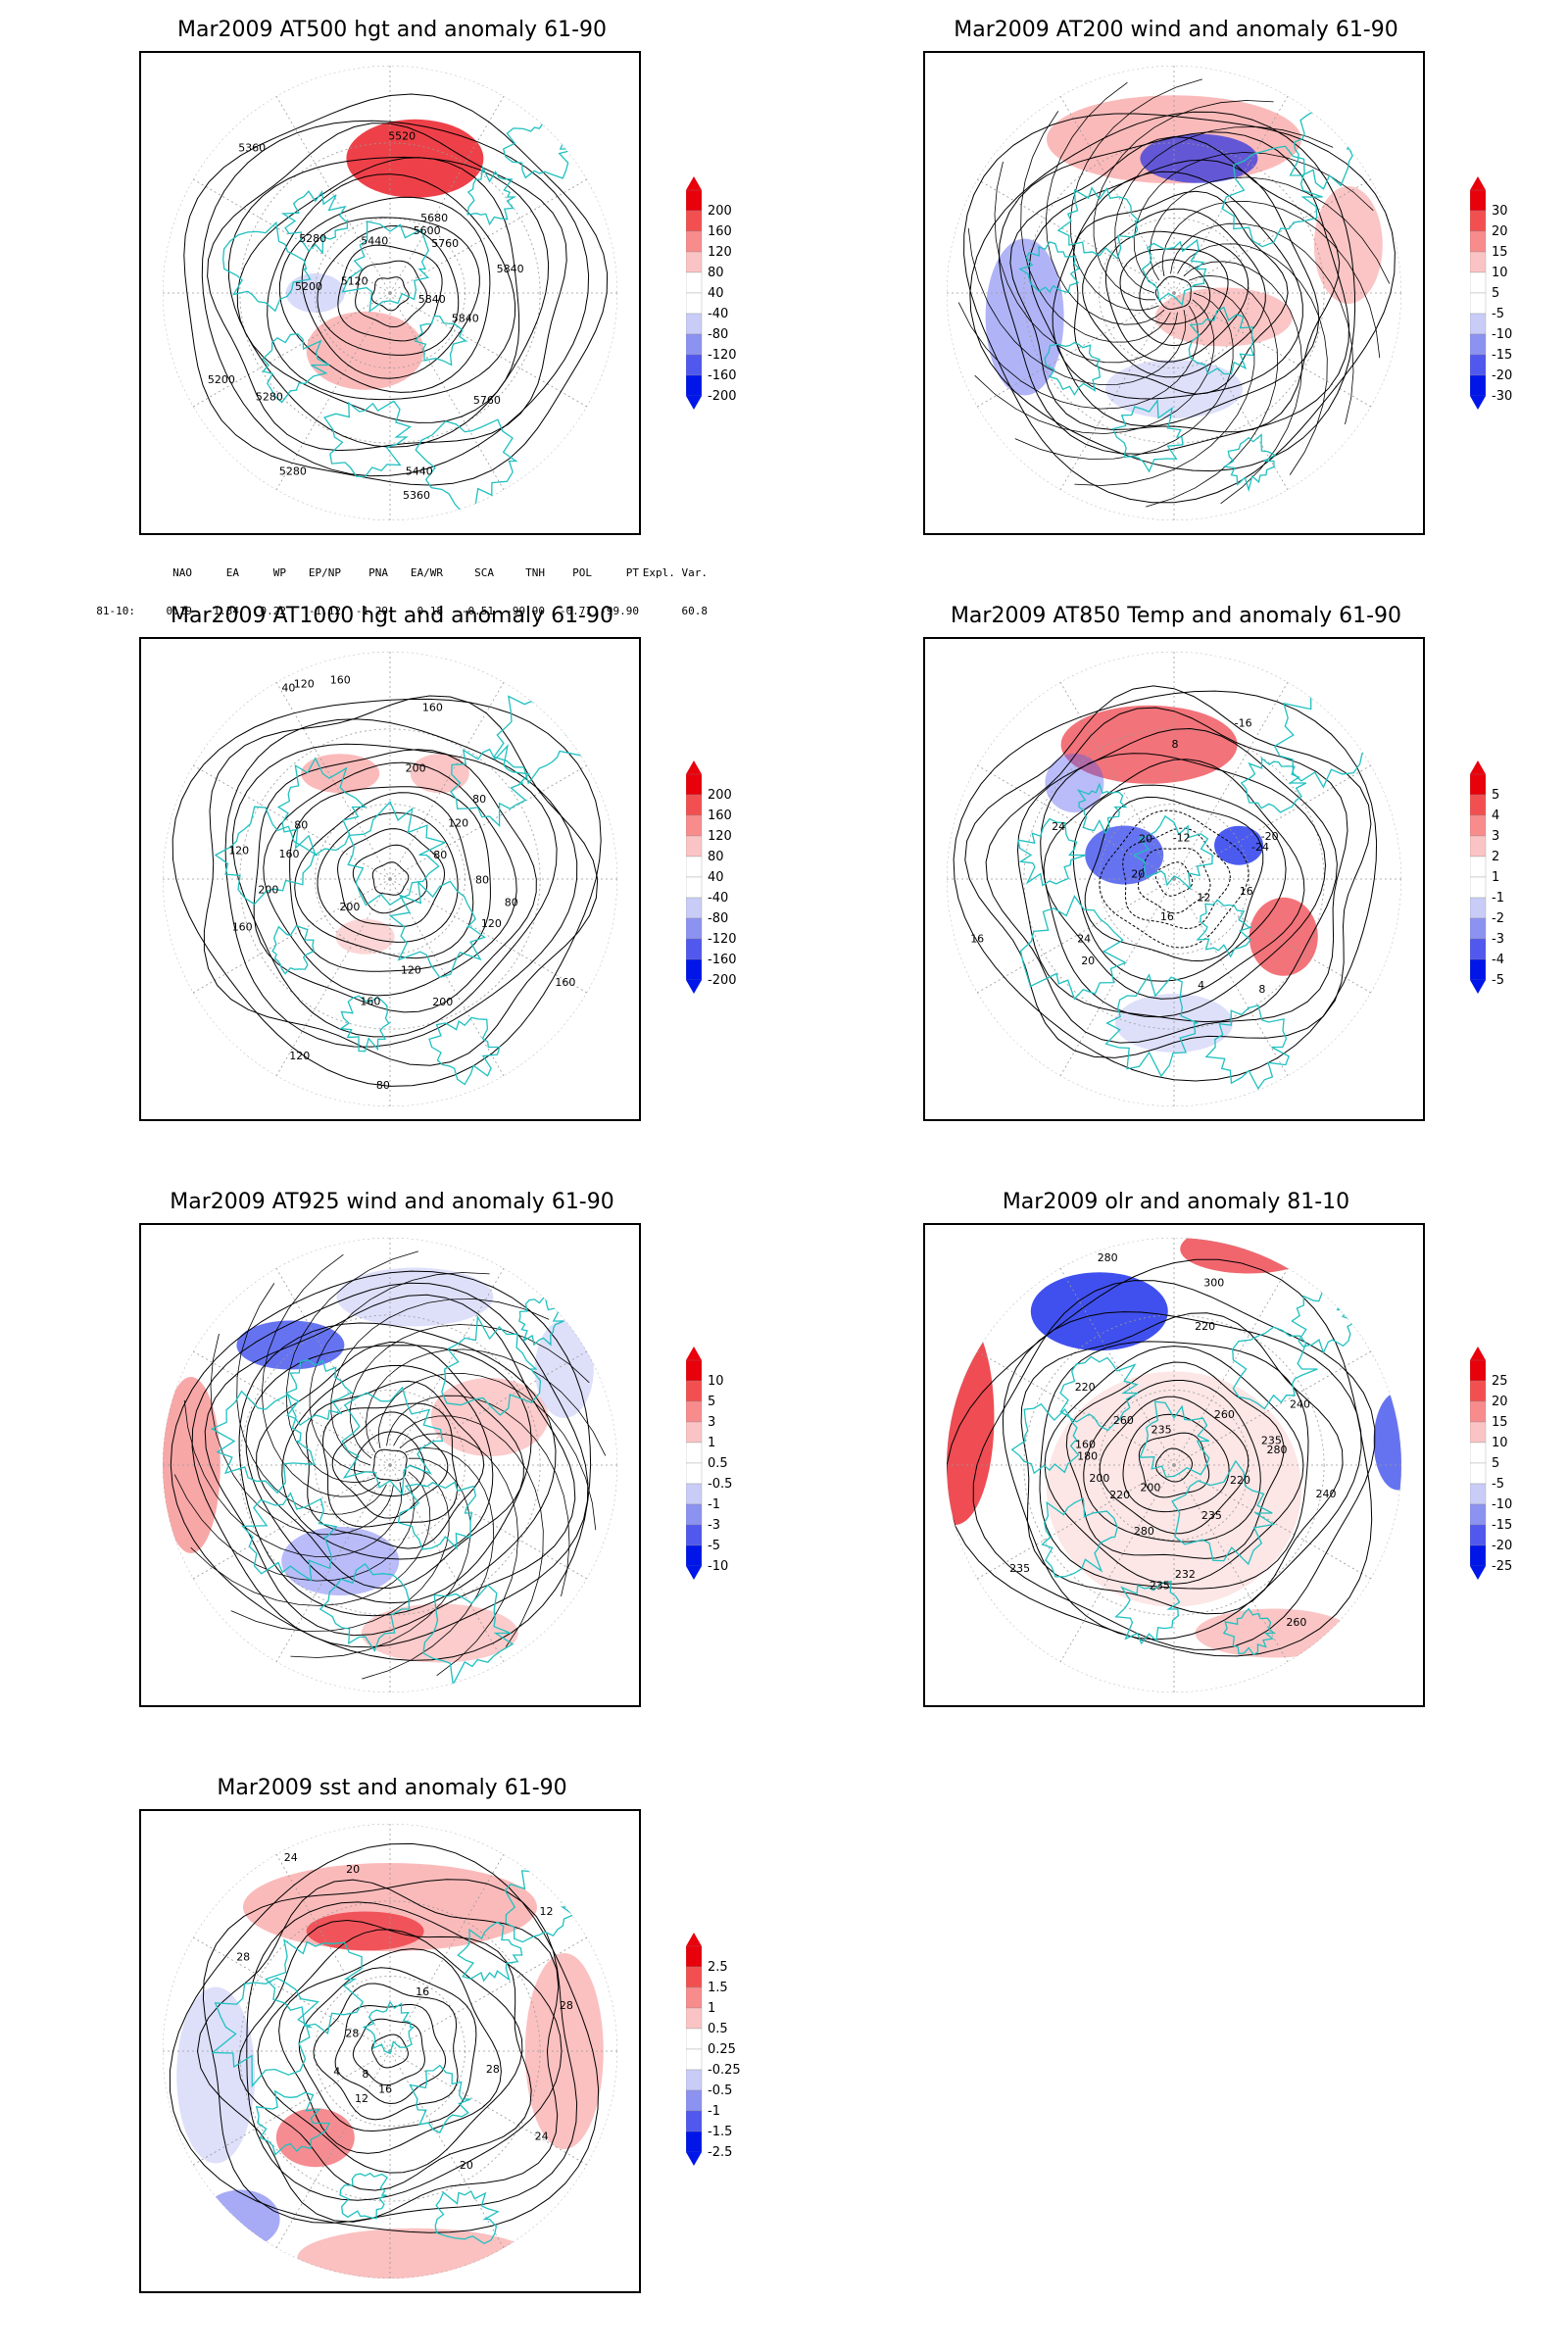 Image resolution: width=1568 pixels, height=2352 pixels. I want to click on index-header: PT, so click(632, 572).